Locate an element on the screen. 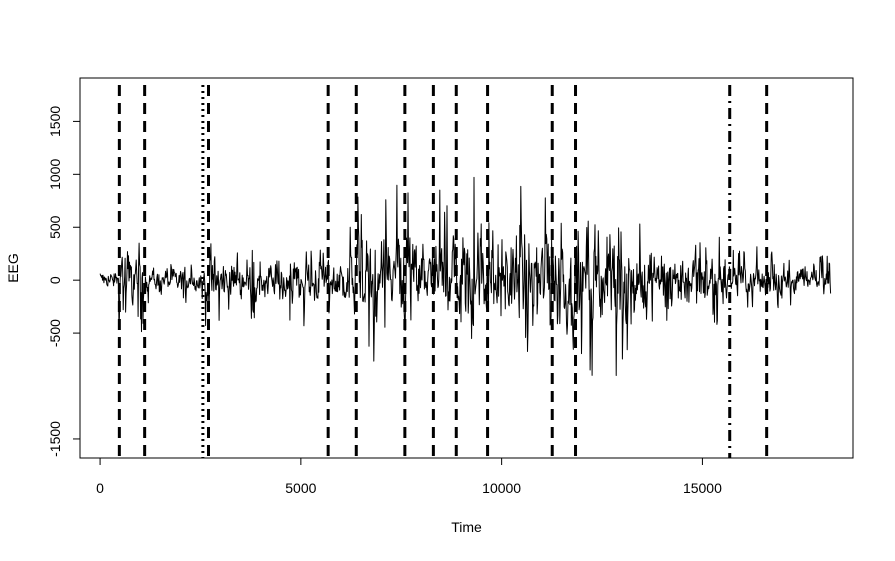 The height and width of the screenshot is (561, 895). x-tick-label: 15000 is located at coordinates (702, 488).